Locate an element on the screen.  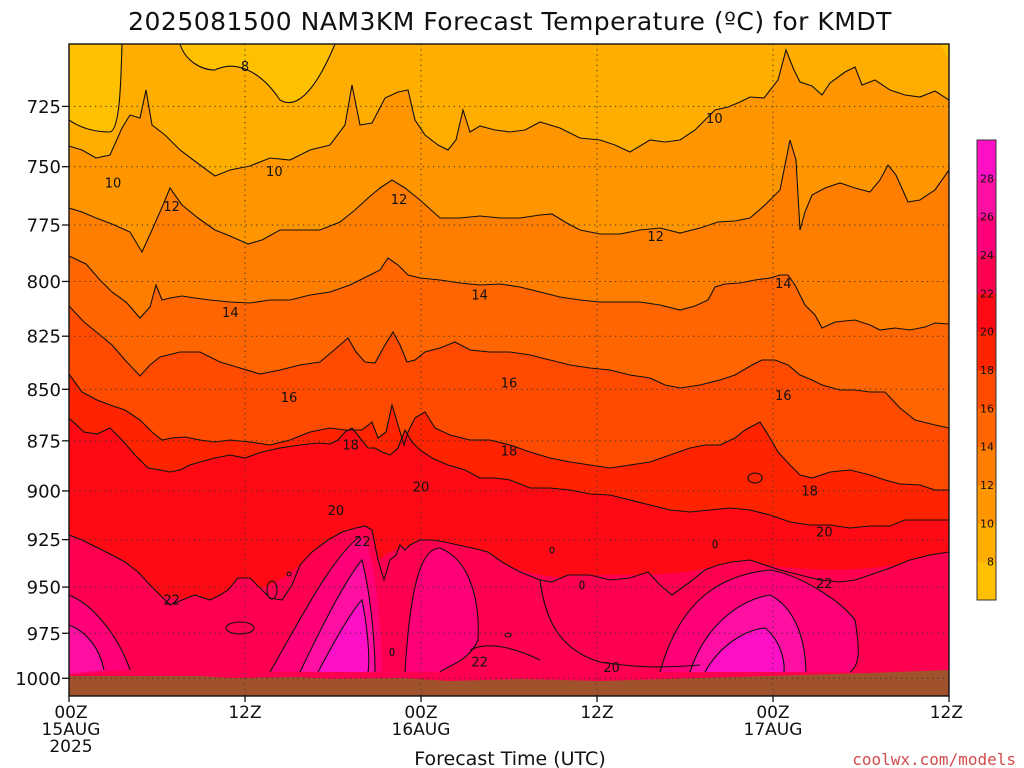
y-tick-label: 750 is located at coordinates (44, 167).